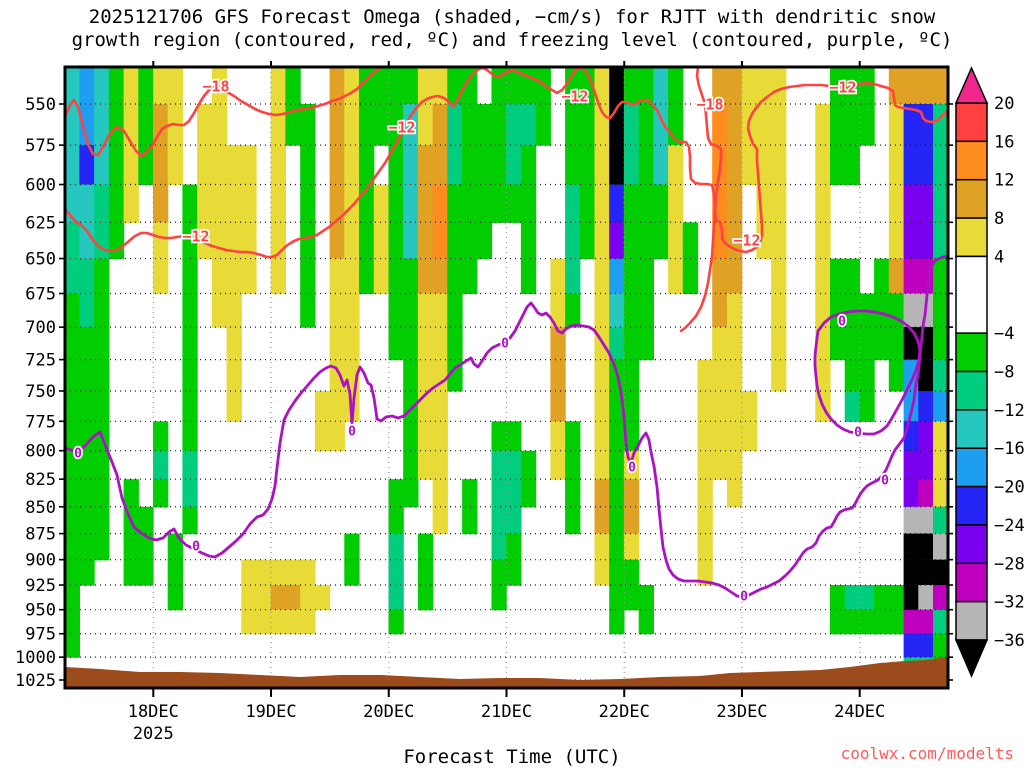 Image resolution: width=1024 pixels, height=768 pixels. Describe the element at coordinates (40, 535) in the screenshot. I see `y-tick-label: 875` at that location.